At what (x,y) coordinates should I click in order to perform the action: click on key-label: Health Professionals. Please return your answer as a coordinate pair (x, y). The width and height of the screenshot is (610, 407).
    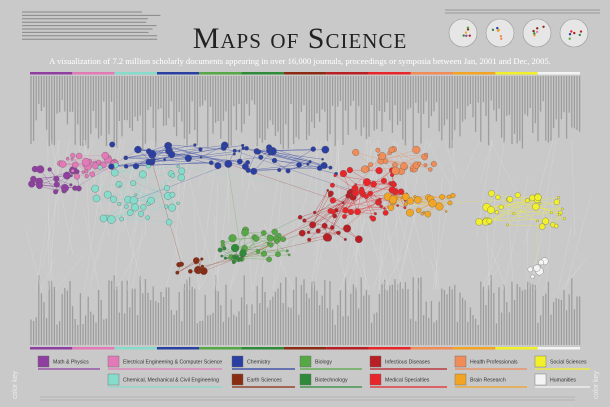
    Looking at the image, I should click on (494, 362).